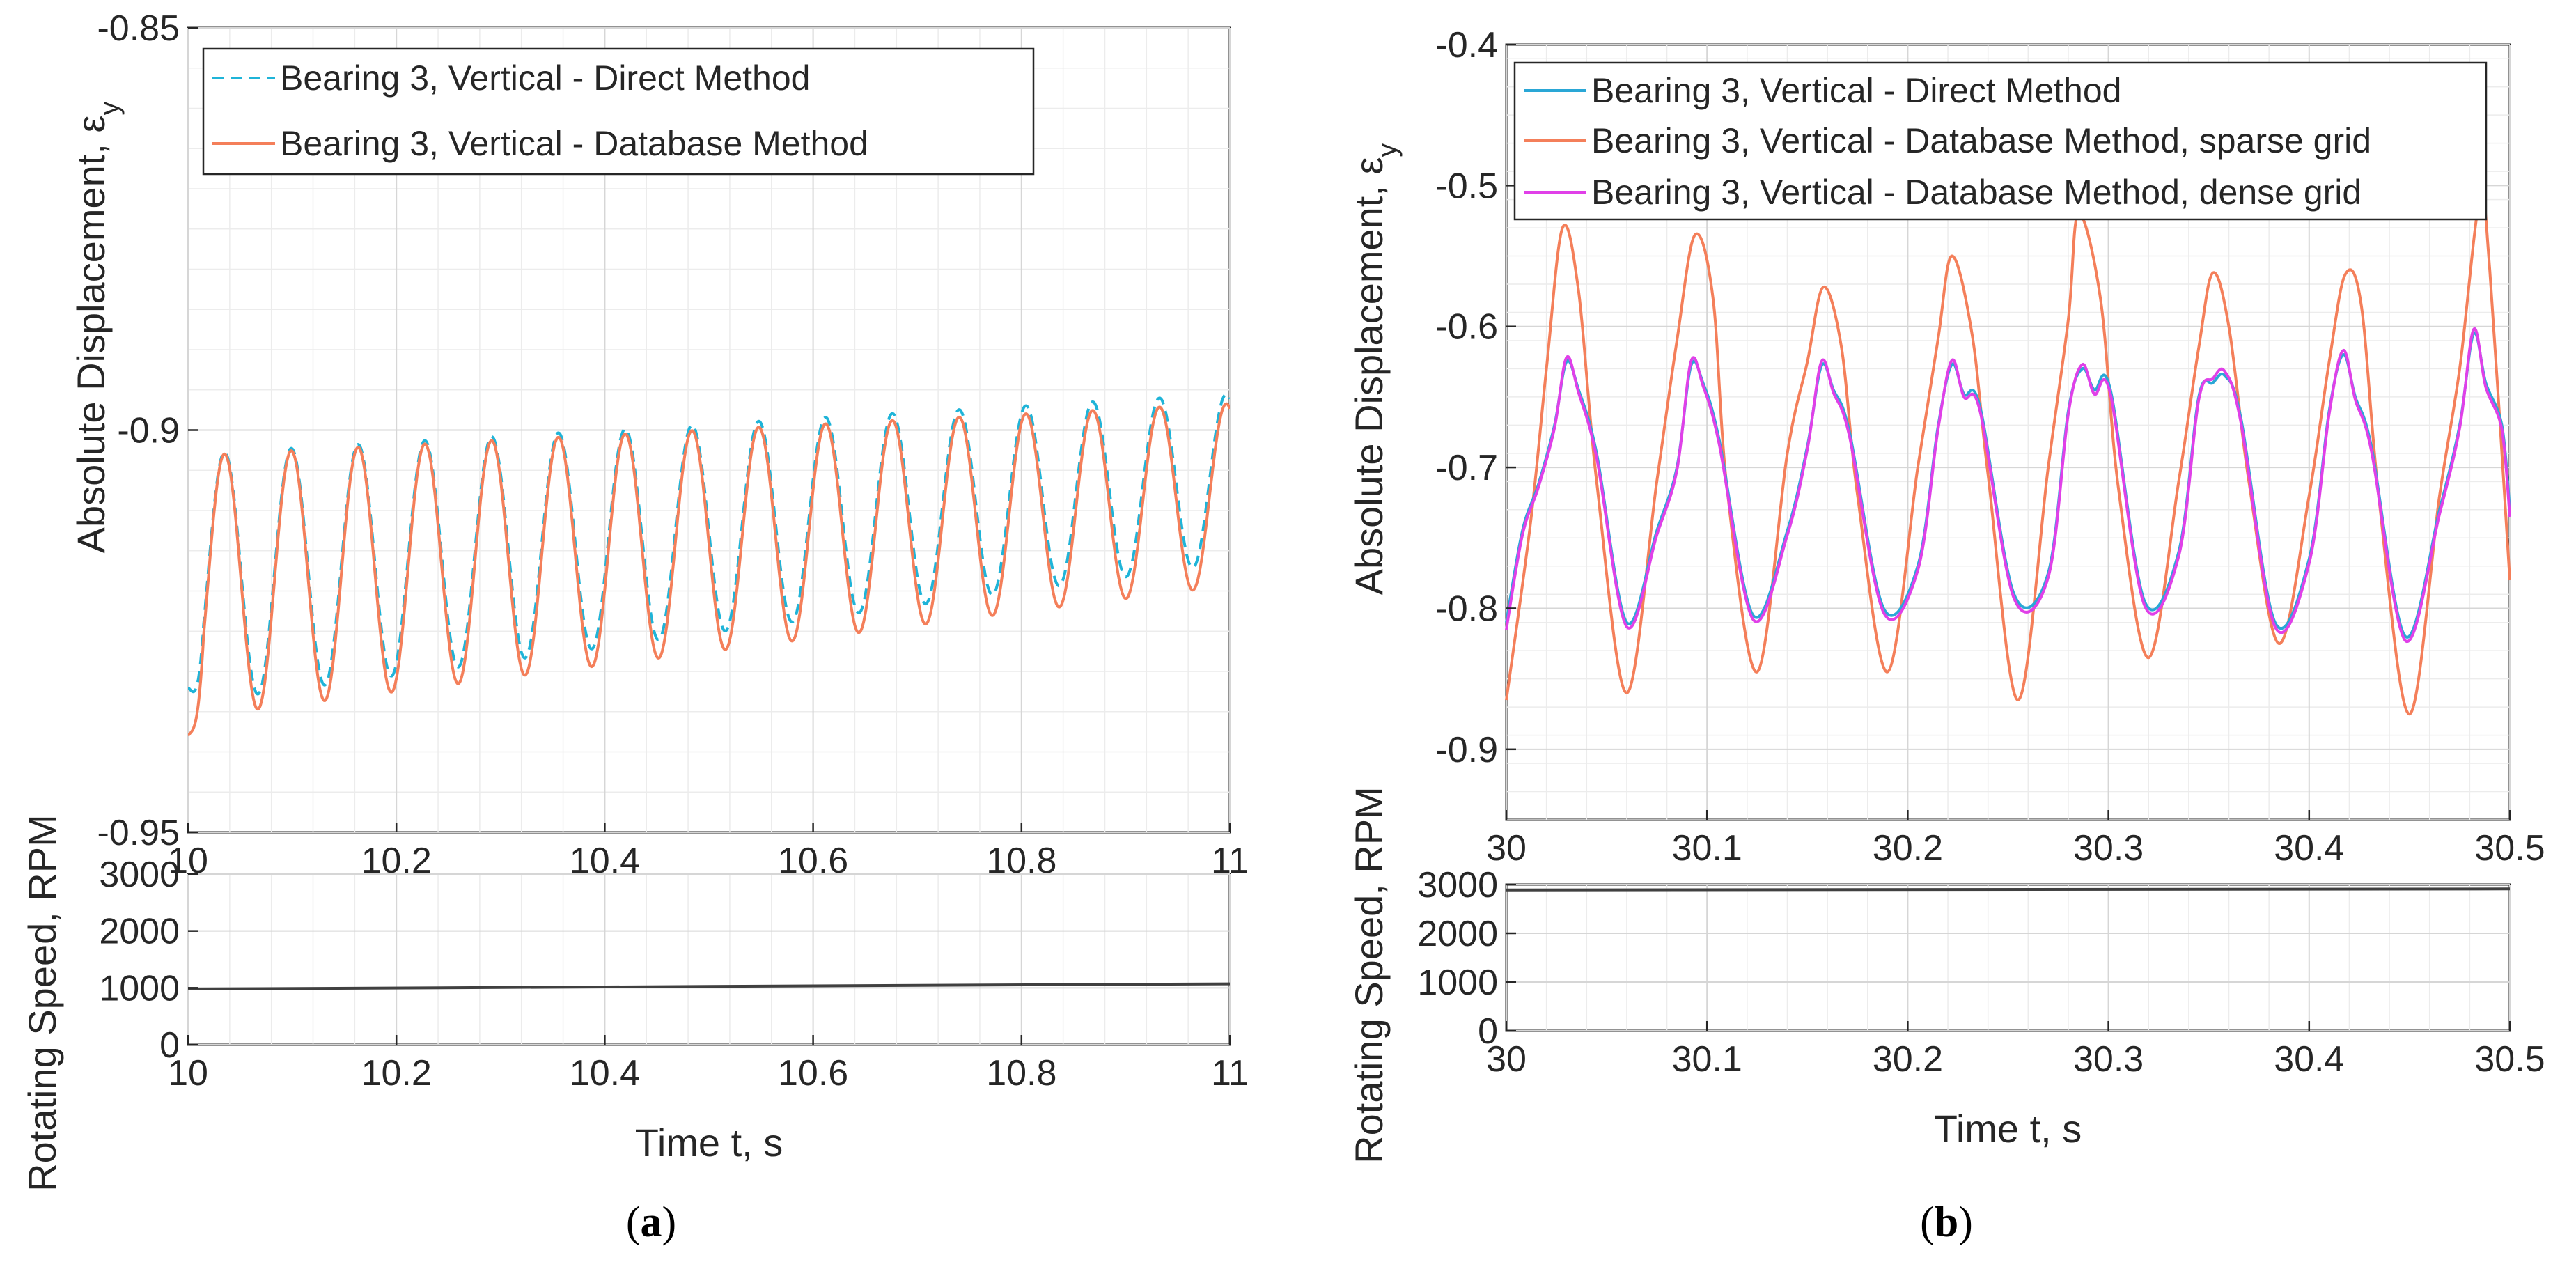  What do you see at coordinates (2016, 1051) in the screenshot?
I see `x-ticks-speed-b: 30 30.1 30.2 30.3 30.4 30.5` at bounding box center [2016, 1051].